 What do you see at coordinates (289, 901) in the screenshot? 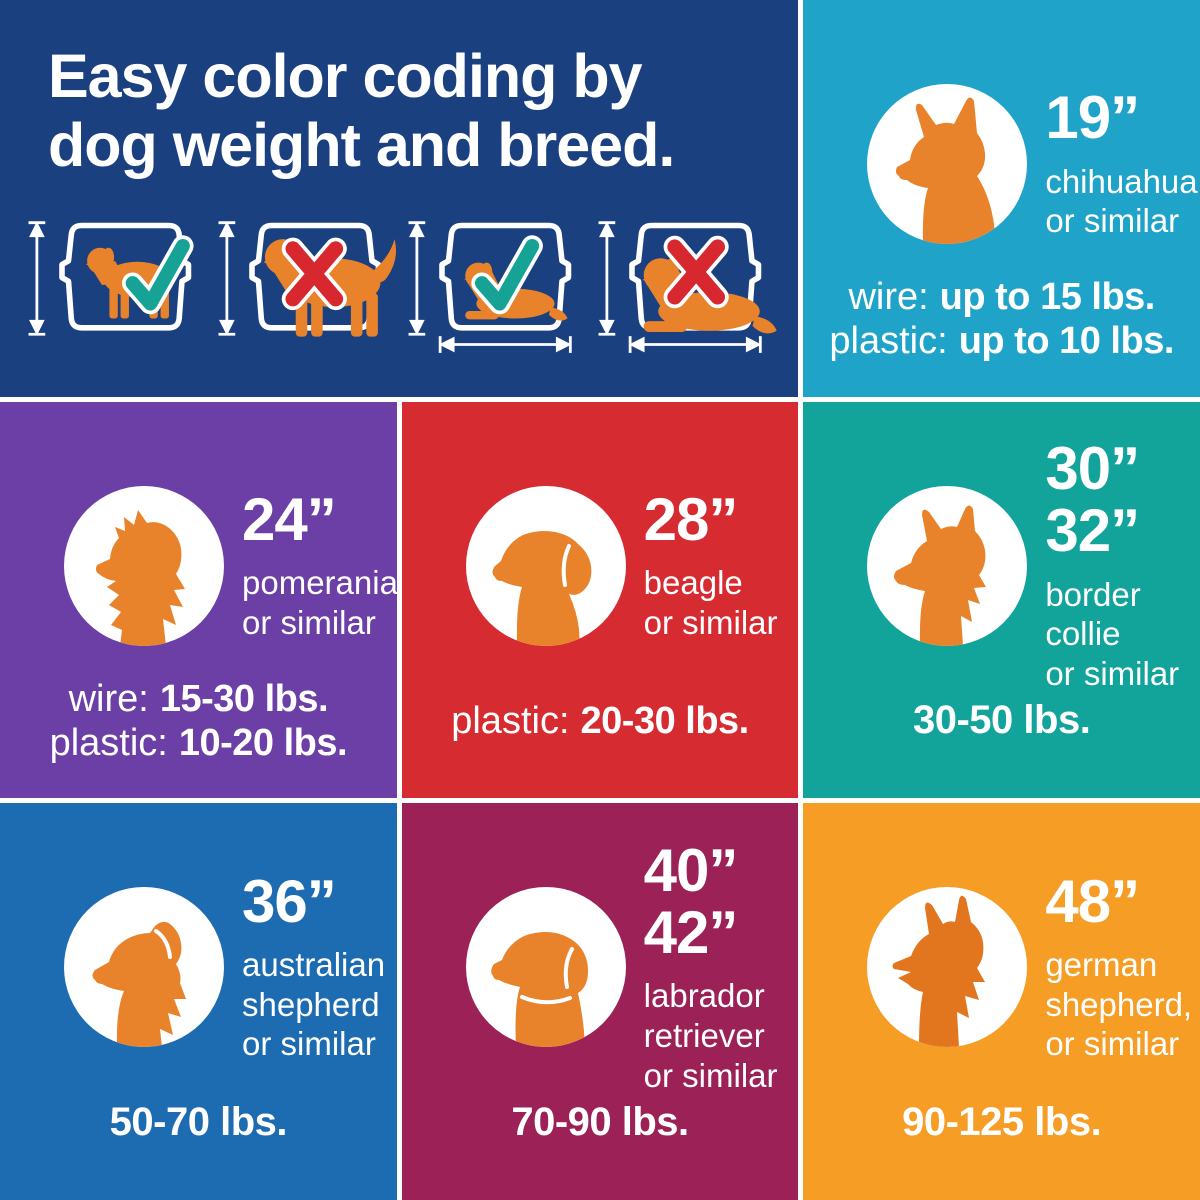
I see `crate-size: 36”` at bounding box center [289, 901].